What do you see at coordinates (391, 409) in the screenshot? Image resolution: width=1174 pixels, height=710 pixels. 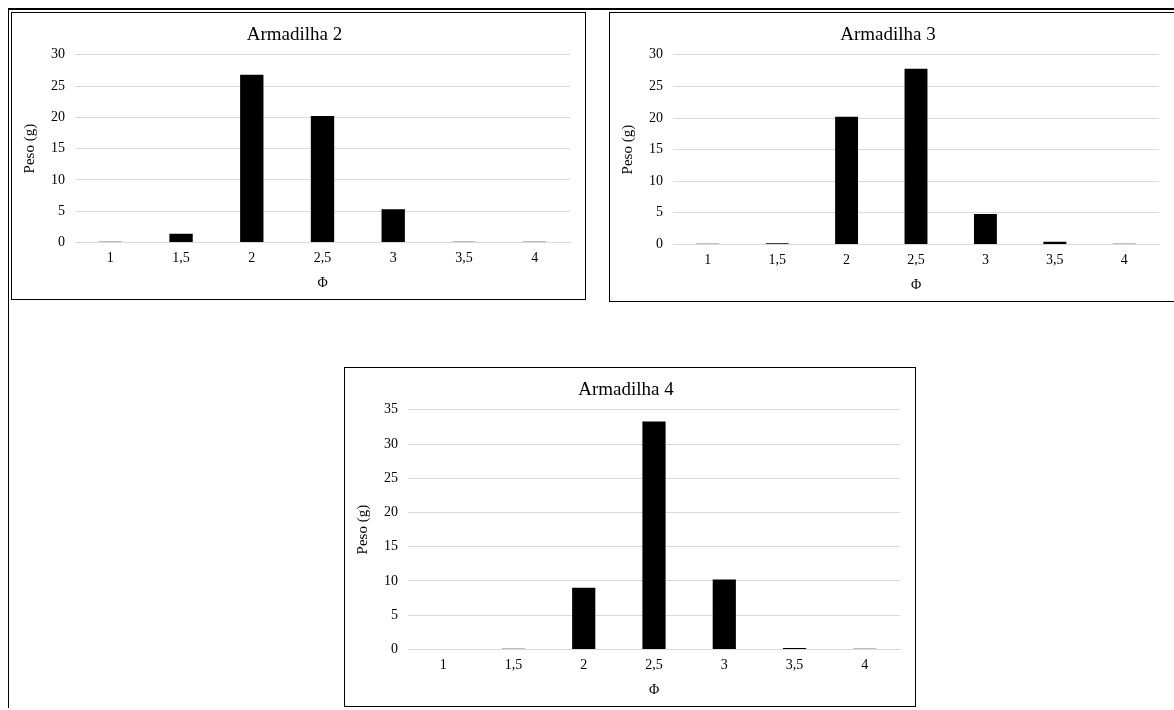 I see `y-tick-label: 35` at bounding box center [391, 409].